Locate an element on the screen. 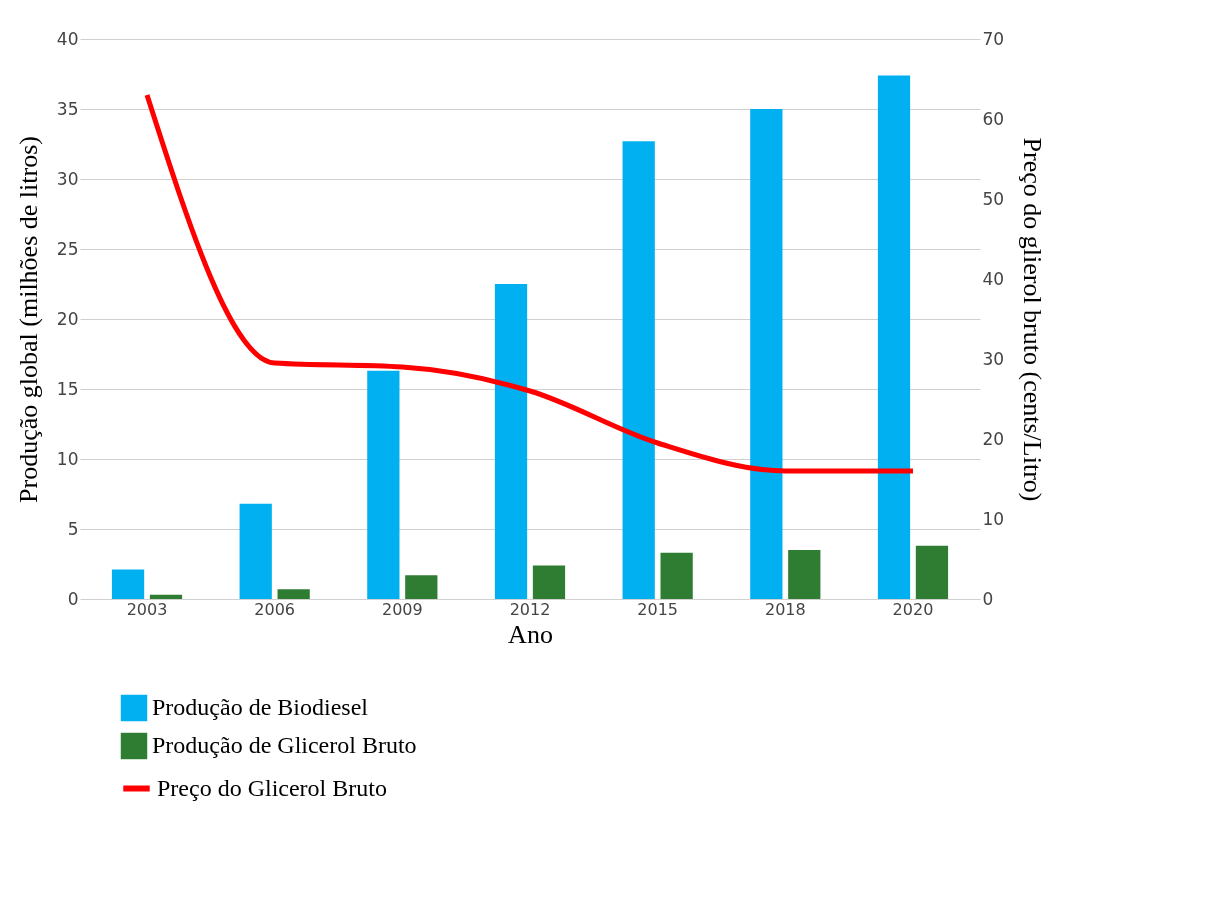 The width and height of the screenshot is (1207, 920). x-axis-title: Ano is located at coordinates (530, 634).